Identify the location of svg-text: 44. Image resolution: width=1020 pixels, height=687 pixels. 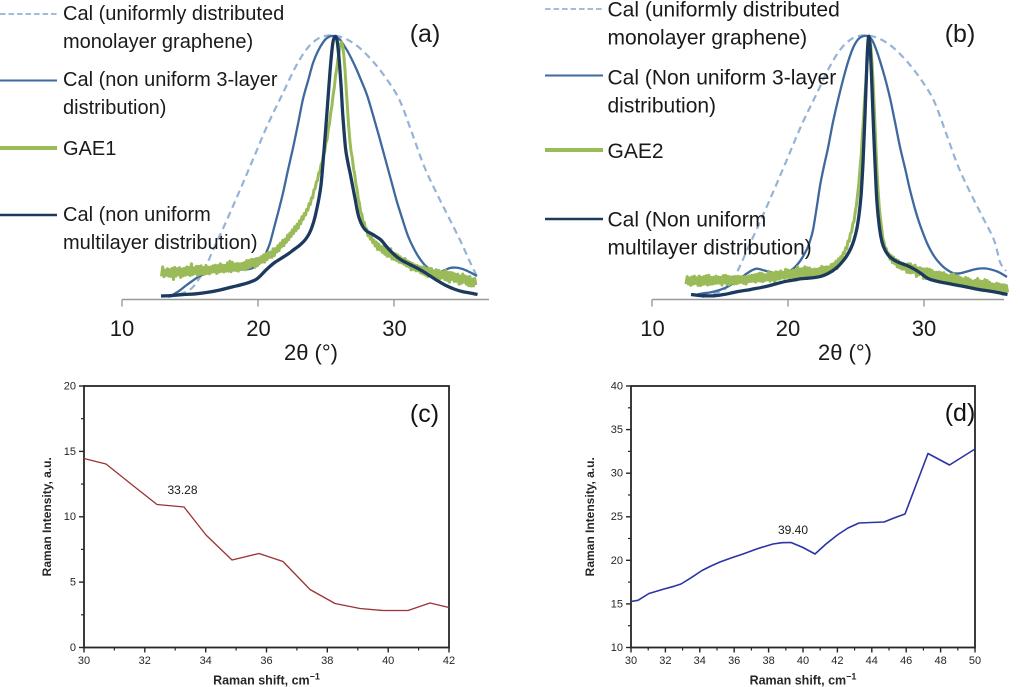
(872, 661).